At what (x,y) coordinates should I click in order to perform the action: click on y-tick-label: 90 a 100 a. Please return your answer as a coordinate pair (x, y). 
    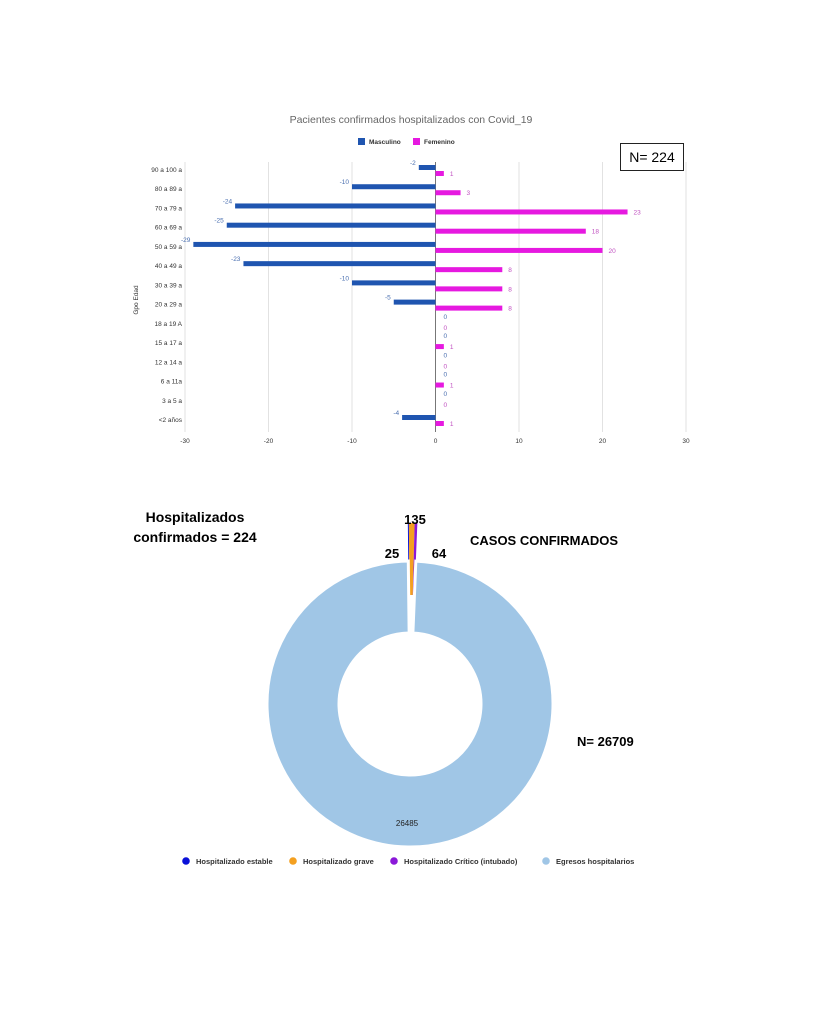
    Looking at the image, I should click on (166, 170).